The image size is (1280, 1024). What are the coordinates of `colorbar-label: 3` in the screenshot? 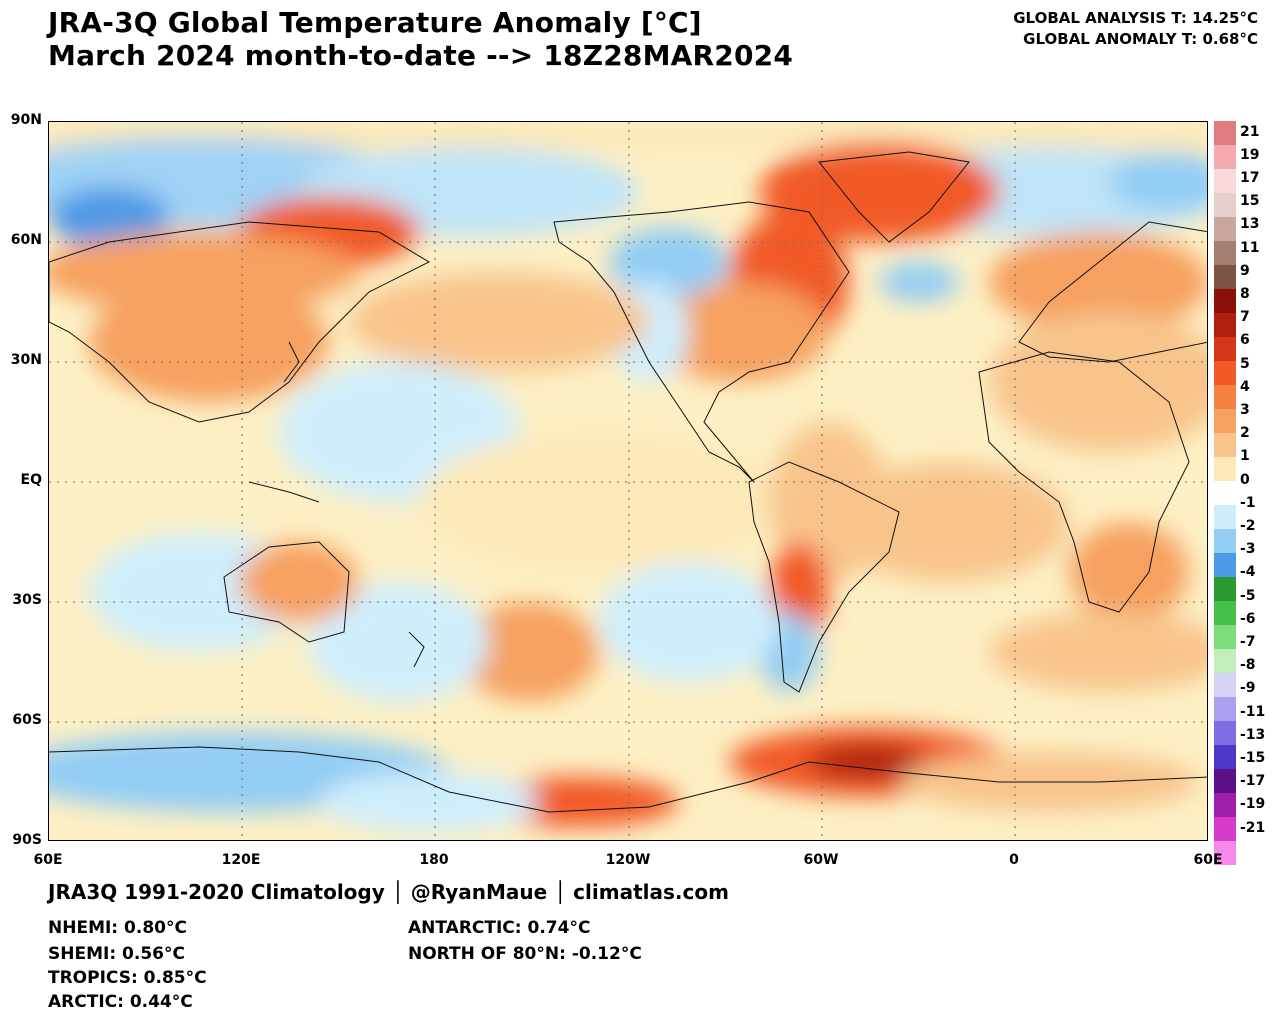 It's located at (1245, 410).